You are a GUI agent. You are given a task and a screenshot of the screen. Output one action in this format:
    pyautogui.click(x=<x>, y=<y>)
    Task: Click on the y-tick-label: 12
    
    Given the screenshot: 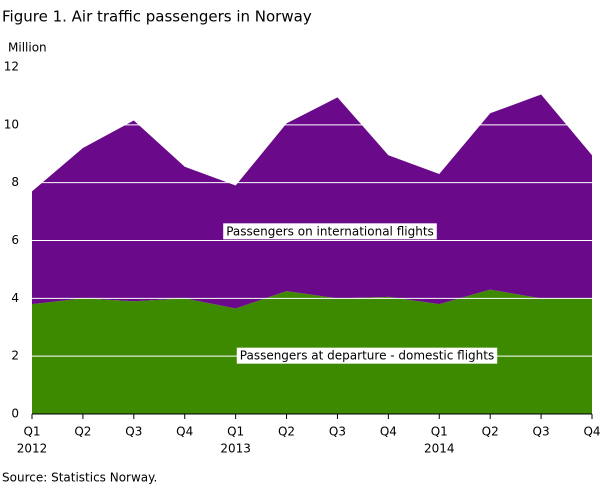 What is the action you would take?
    pyautogui.click(x=11, y=67)
    